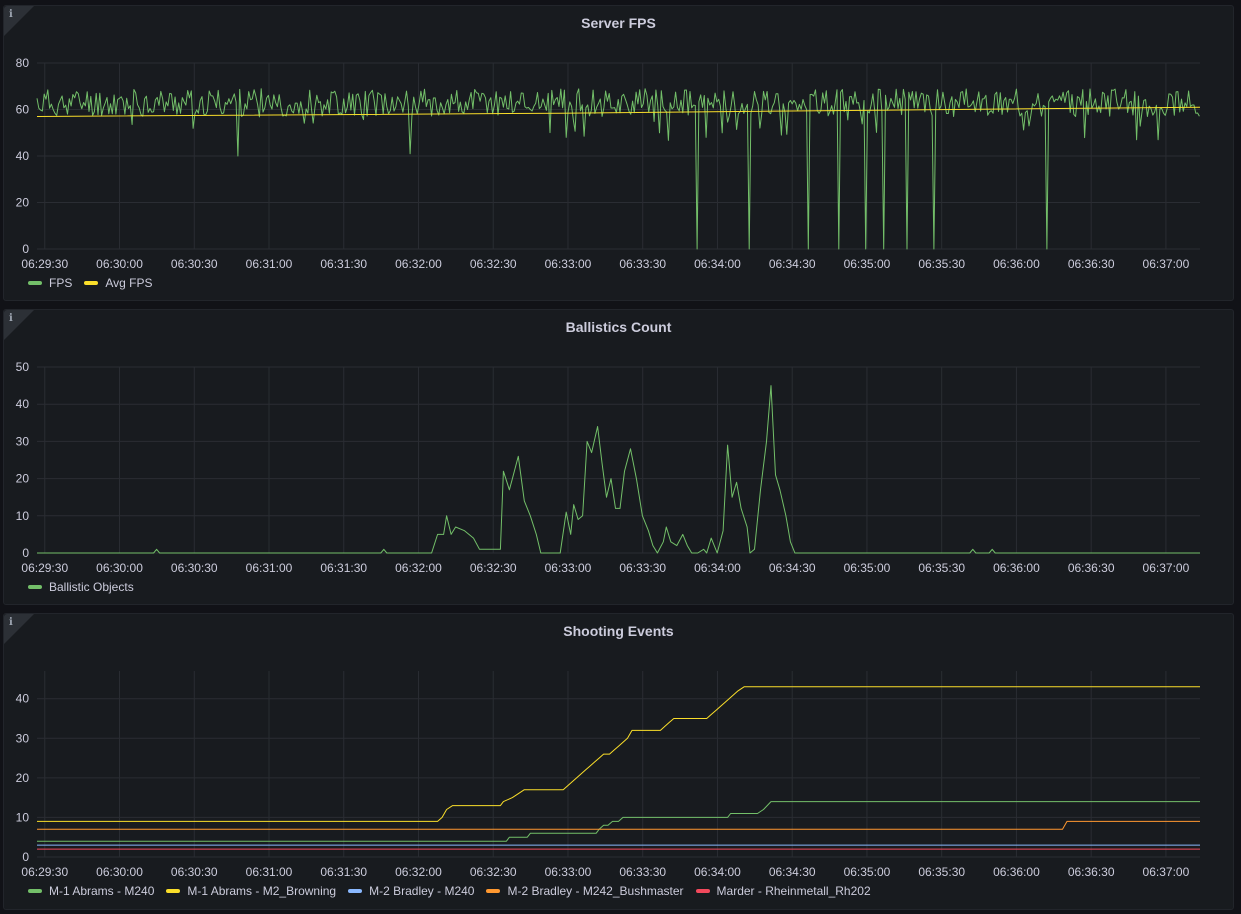 This screenshot has width=1241, height=914. Describe the element at coordinates (585, 891) in the screenshot. I see `legend-item: M-2 Bradley - M242_Bushmaster` at that location.